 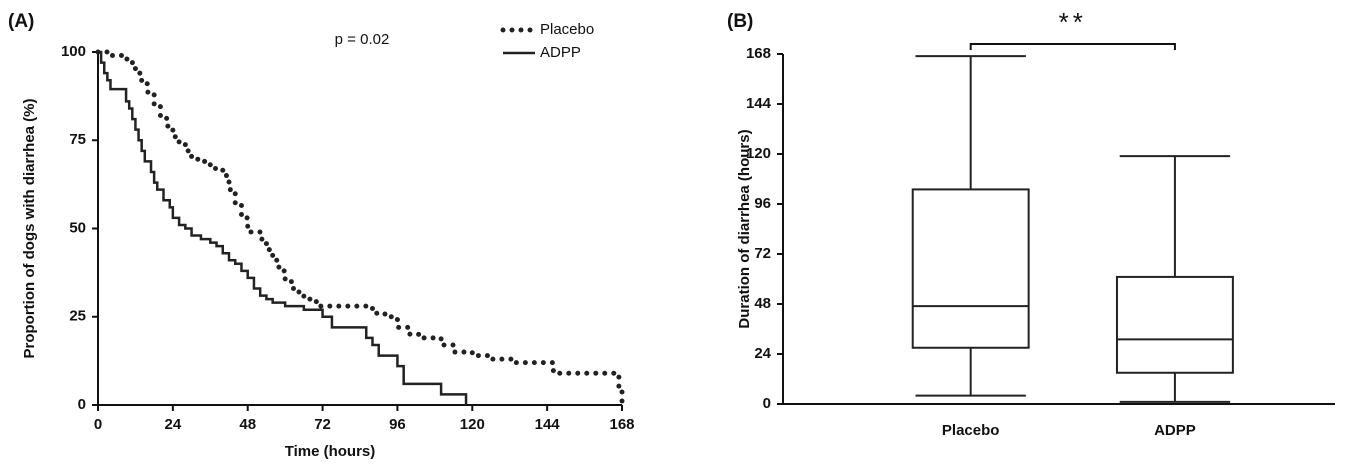 What do you see at coordinates (560, 52) in the screenshot?
I see `legend-label: ADPP` at bounding box center [560, 52].